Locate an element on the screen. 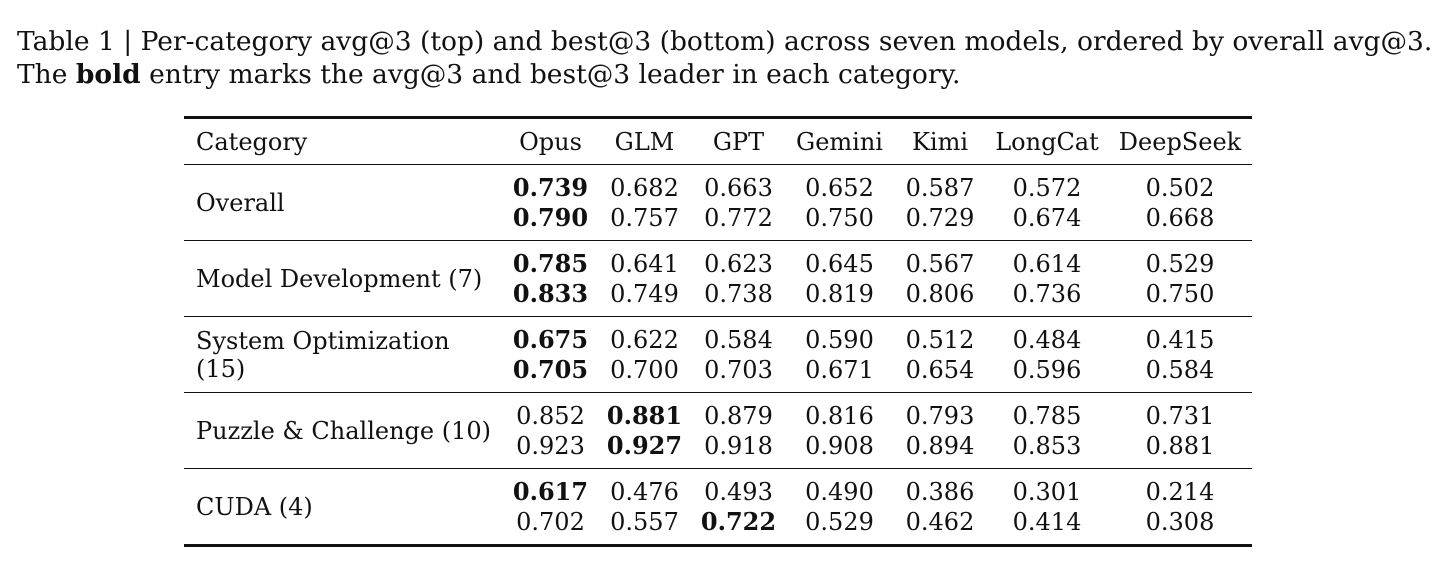 The width and height of the screenshot is (1440, 567). score-cell: 0.785 0.833 is located at coordinates (550, 279).